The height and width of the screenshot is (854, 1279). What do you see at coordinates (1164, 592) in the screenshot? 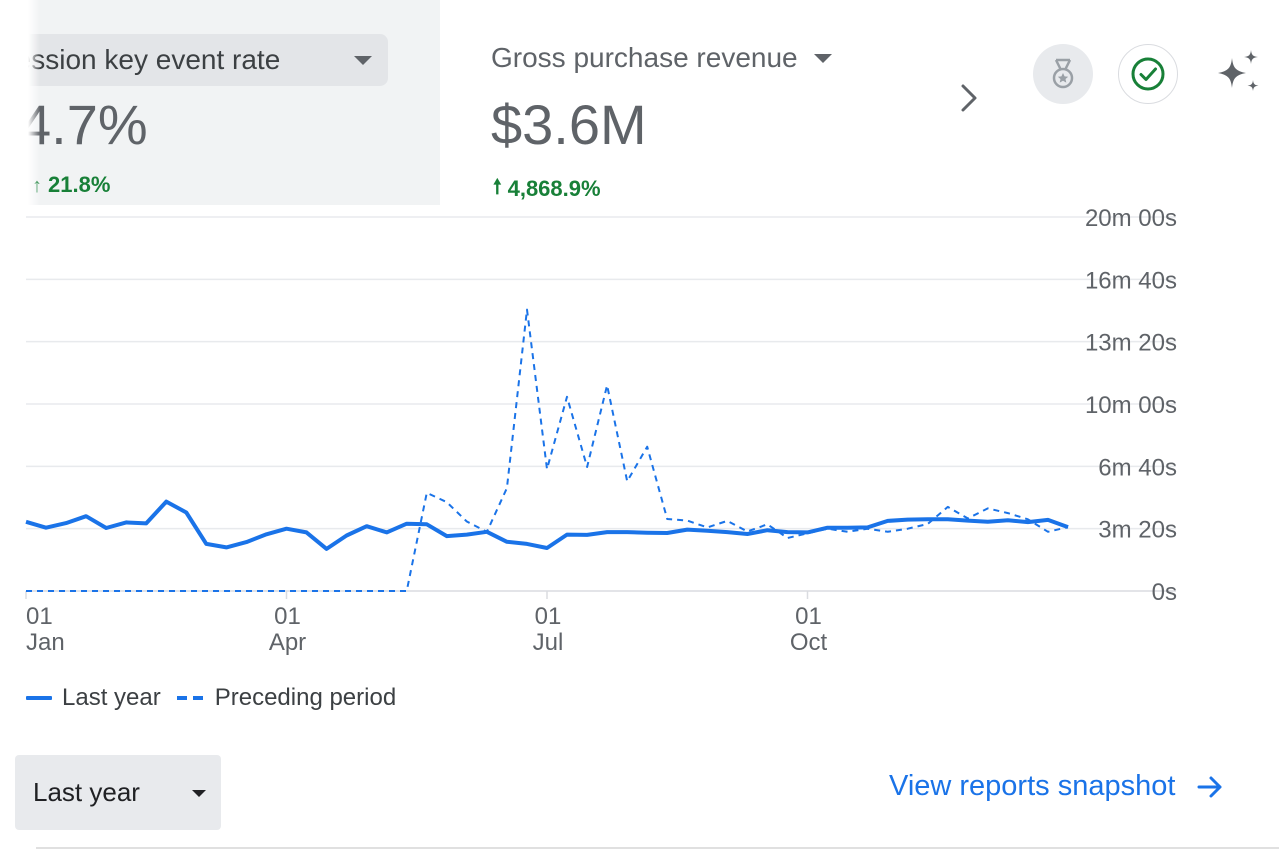
I see `y-tick-label: 0s` at bounding box center [1164, 592].